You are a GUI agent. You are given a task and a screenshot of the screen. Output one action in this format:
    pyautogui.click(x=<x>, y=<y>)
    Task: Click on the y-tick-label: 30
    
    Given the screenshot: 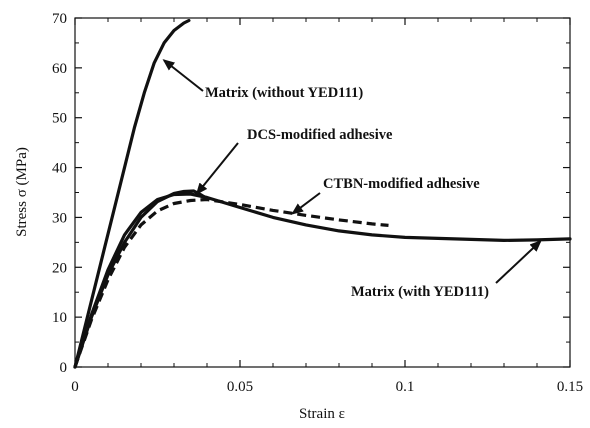 What is the action you would take?
    pyautogui.click(x=59, y=218)
    